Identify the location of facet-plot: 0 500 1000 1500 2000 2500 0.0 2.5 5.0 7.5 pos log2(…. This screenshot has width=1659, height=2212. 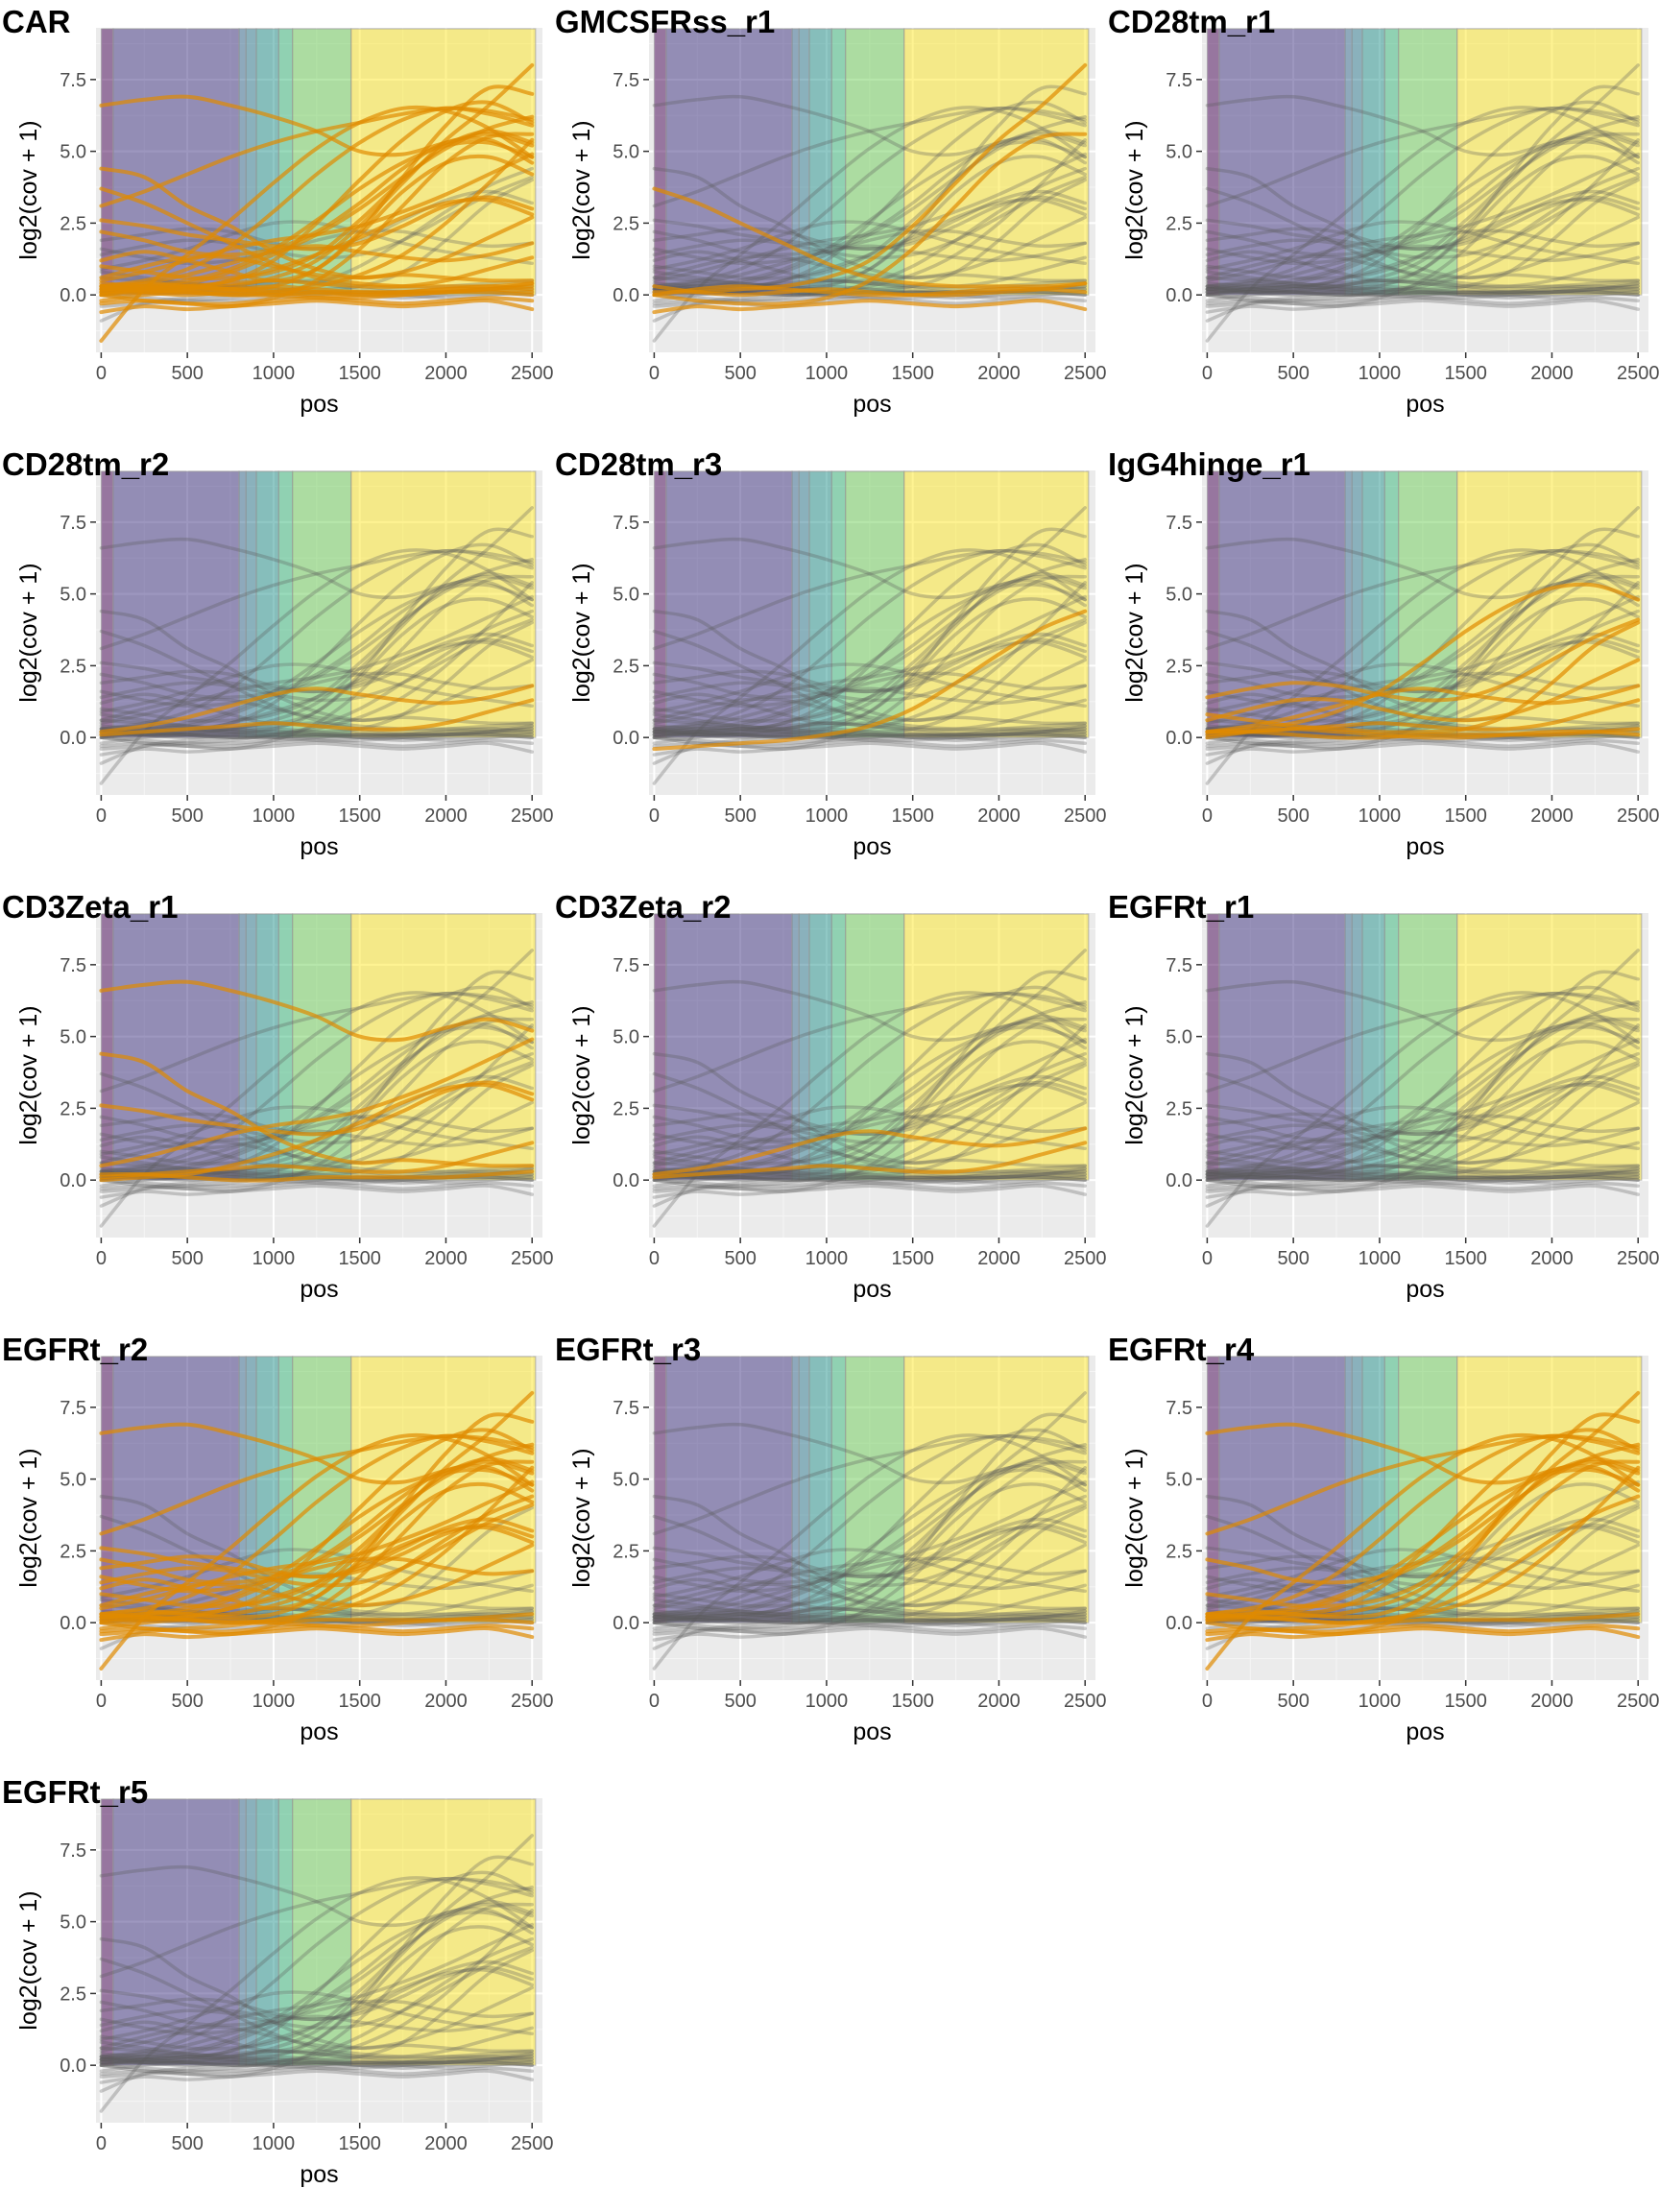
(837, 665).